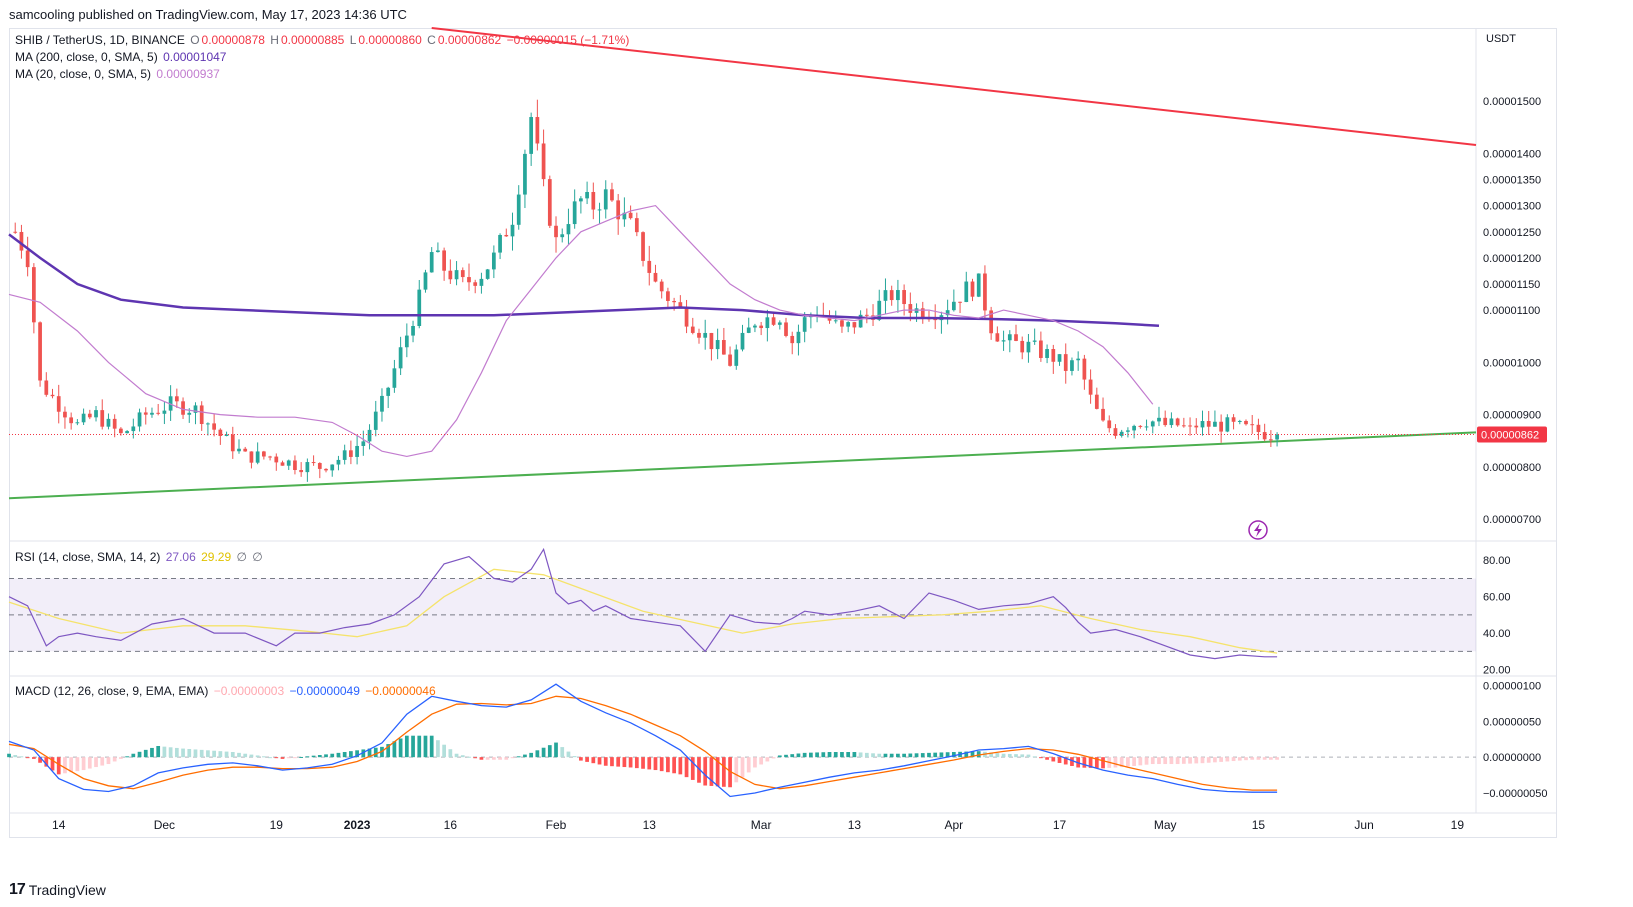 The height and width of the screenshot is (907, 1633). I want to click on macd-pane, so click(741, 740).